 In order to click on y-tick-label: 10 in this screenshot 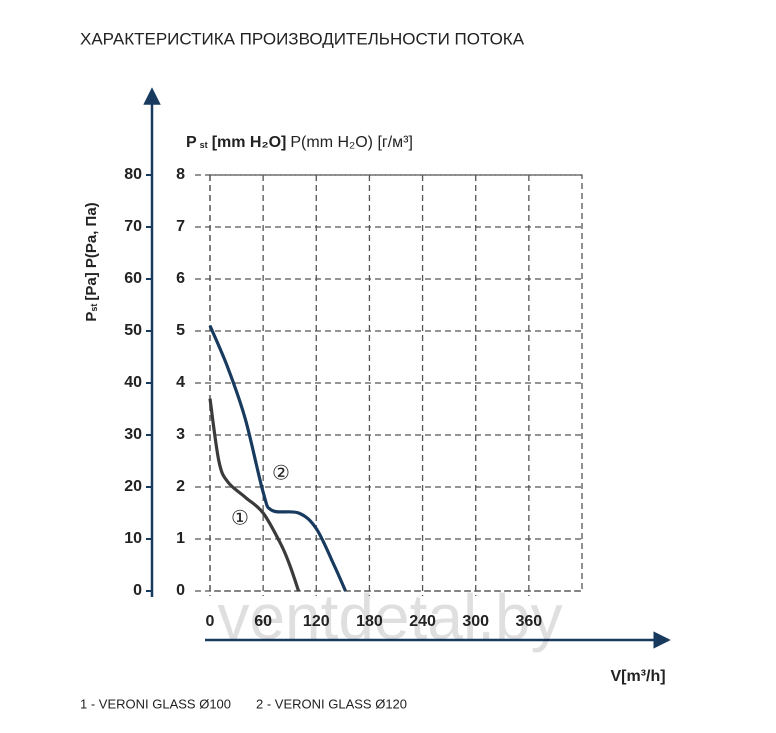, I will do `click(133, 538)`.